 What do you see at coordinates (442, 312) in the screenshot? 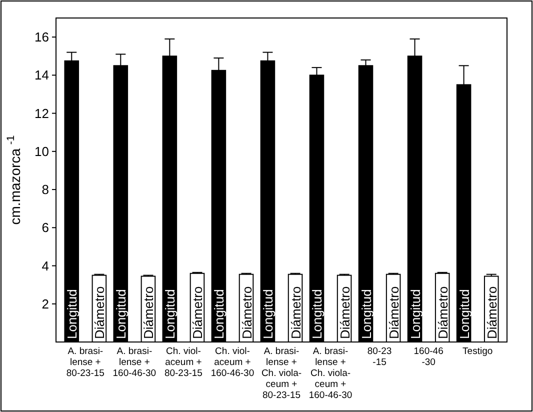
I see `series-label: Diámetro` at bounding box center [442, 312].